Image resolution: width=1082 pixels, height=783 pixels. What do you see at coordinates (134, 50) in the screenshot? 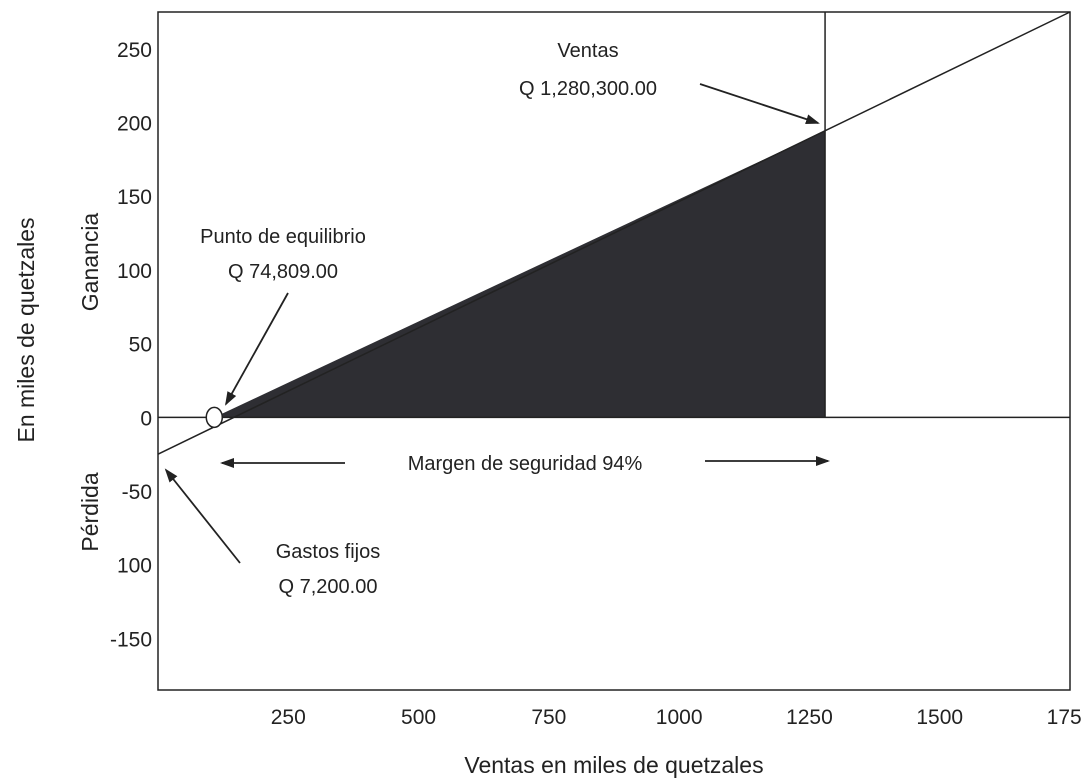
I see `y-tick-label: 250` at bounding box center [134, 50].